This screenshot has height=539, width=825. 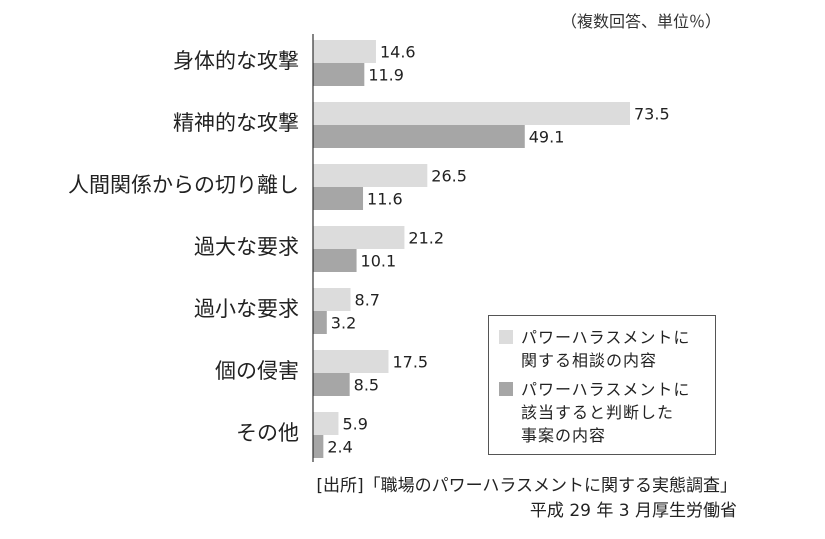 I want to click on category-label: 個の侵害, so click(x=257, y=371).